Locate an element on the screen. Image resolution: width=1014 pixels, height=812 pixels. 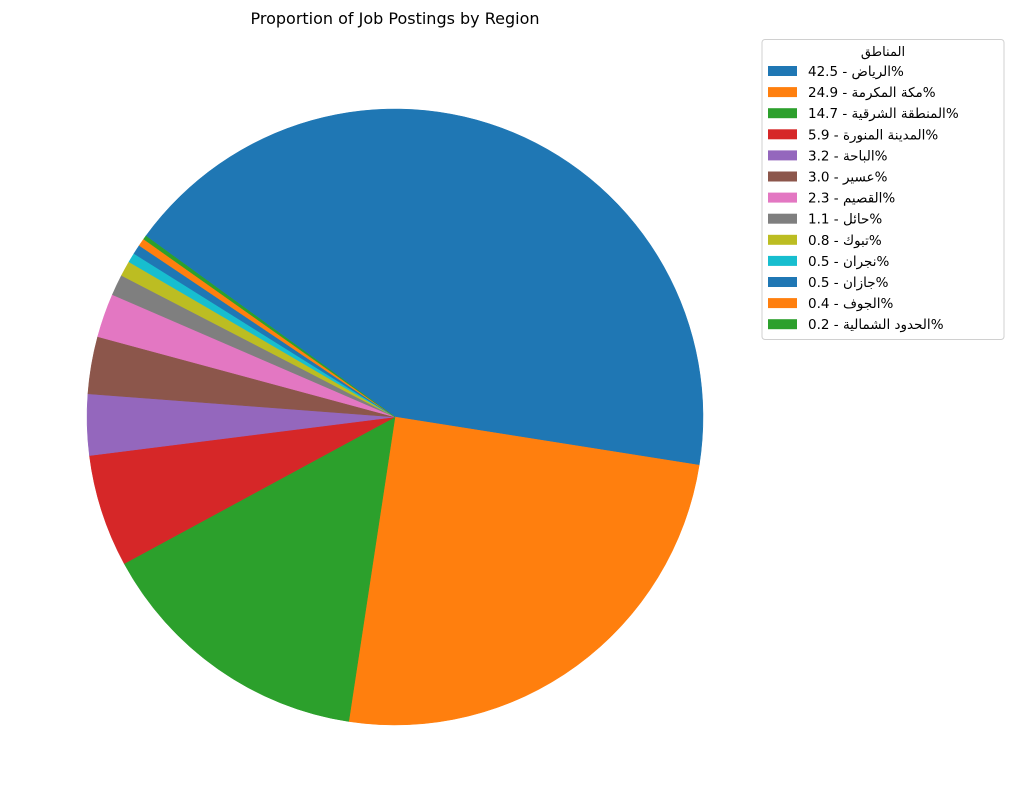
chart-title: Proportion of Job Postings by Region is located at coordinates (394, 18).